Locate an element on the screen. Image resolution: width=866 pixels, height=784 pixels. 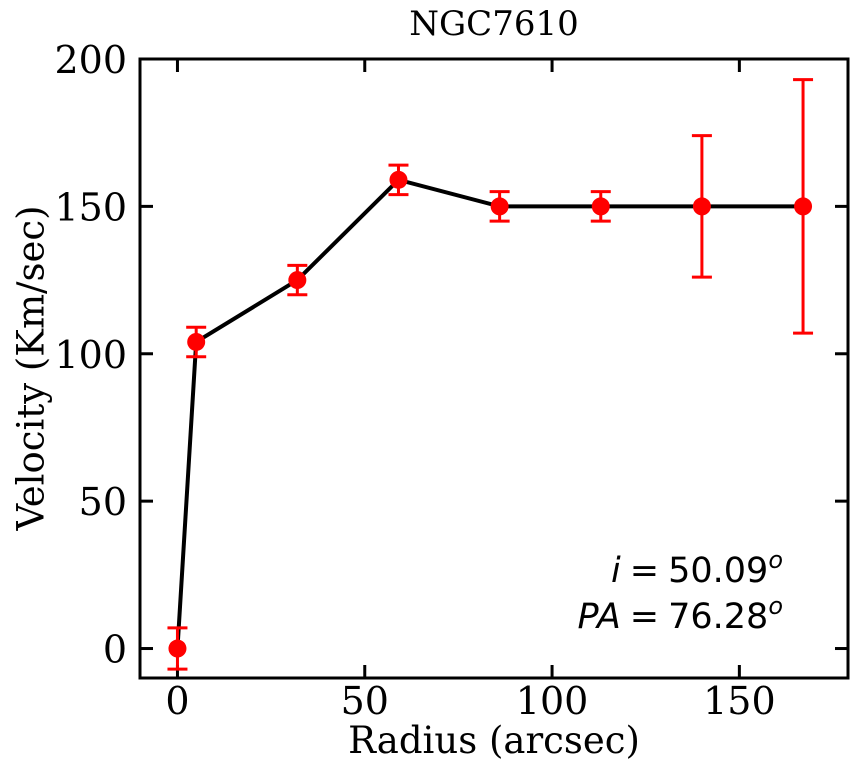
y-tick-label: 200 is located at coordinates (90, 60).